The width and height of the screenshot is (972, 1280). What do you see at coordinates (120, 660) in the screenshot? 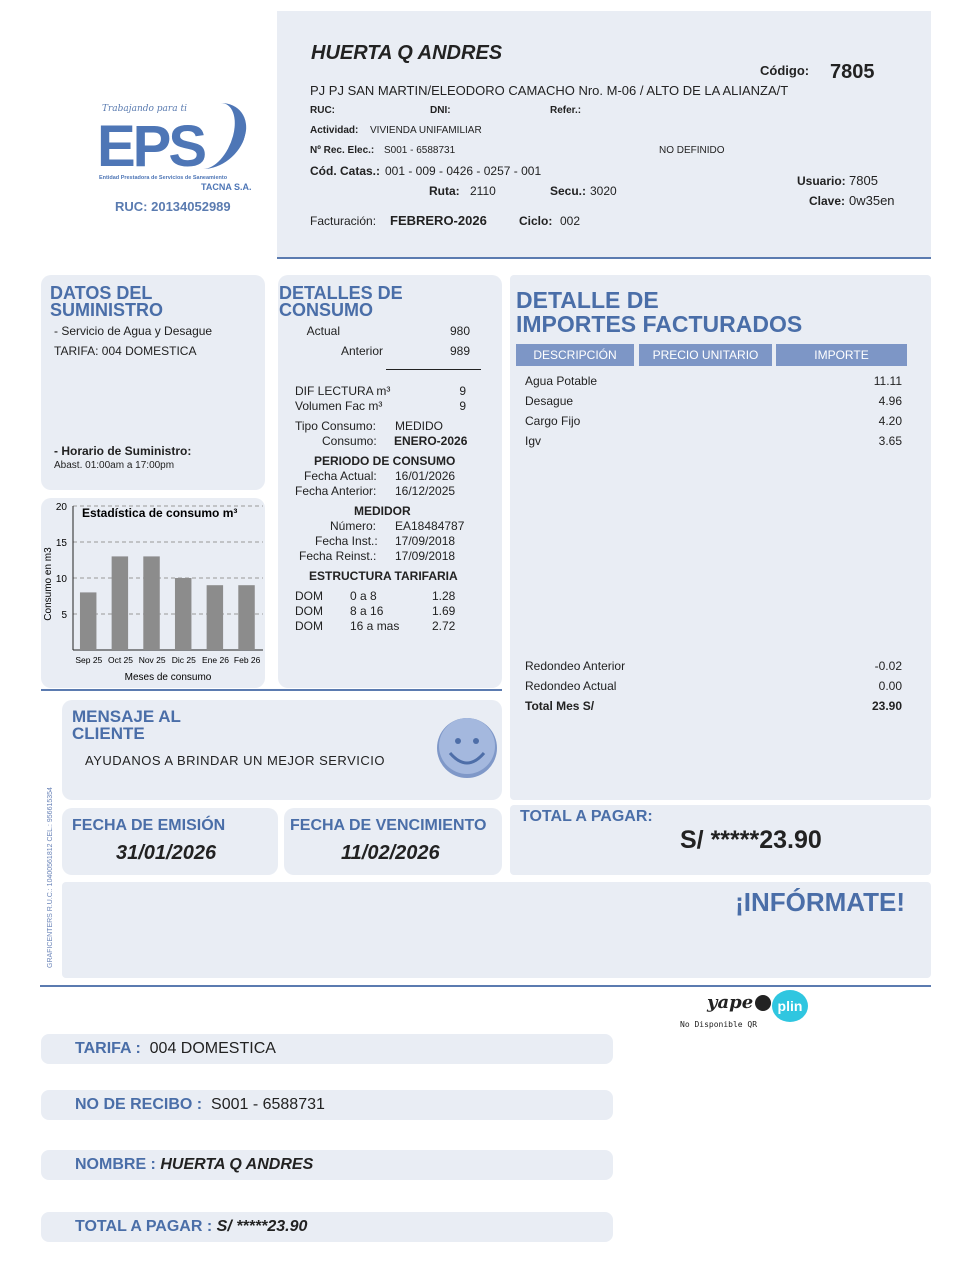
I see `x-tick-label: Oct 25` at bounding box center [120, 660].